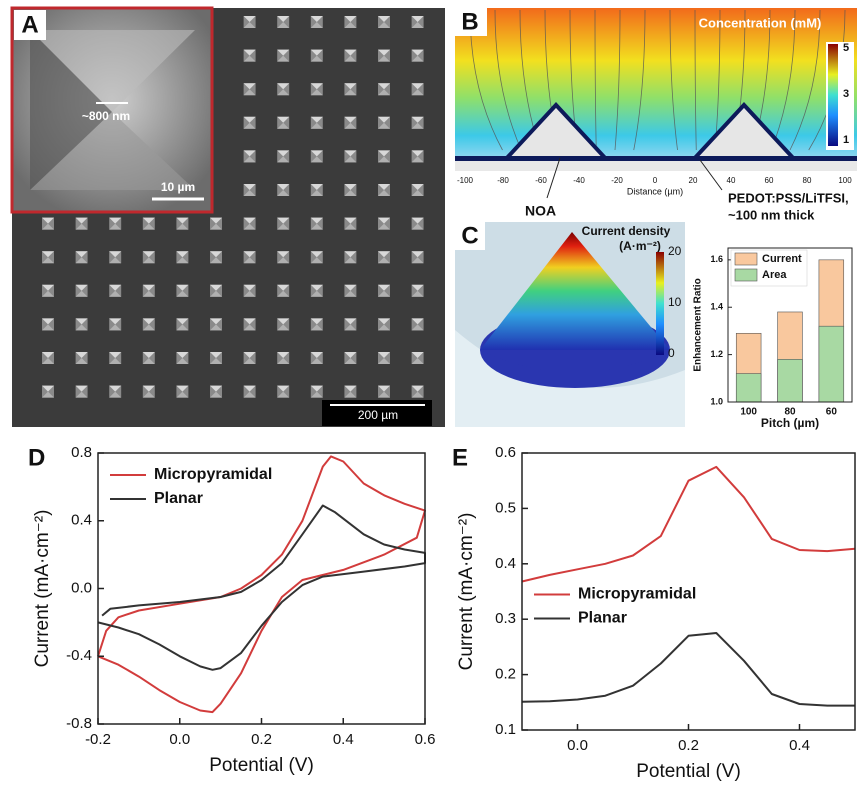 The image size is (865, 795). I want to click on colorbar-tick: 5, so click(846, 48).